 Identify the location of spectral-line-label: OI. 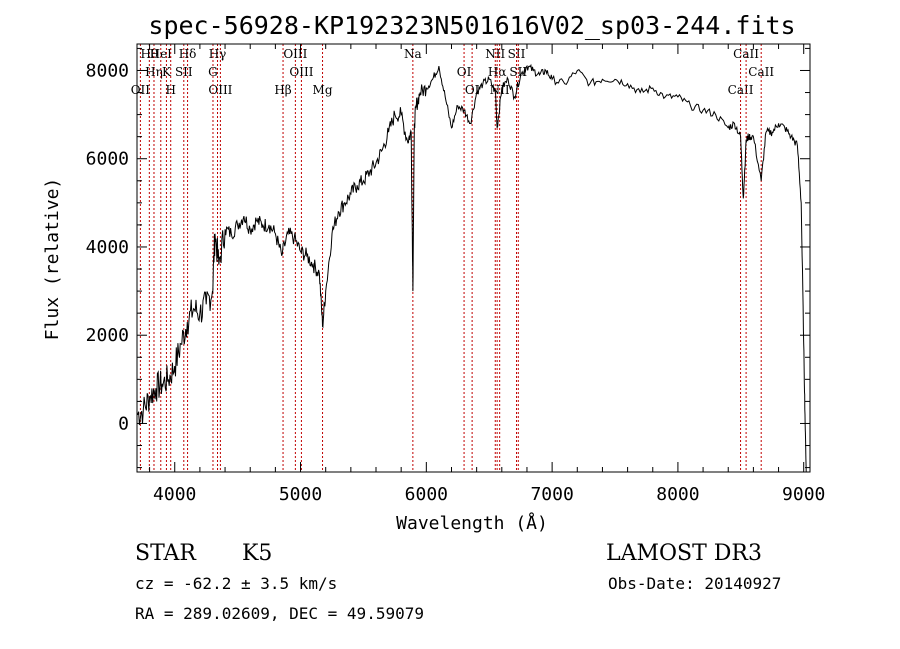
(464, 72).